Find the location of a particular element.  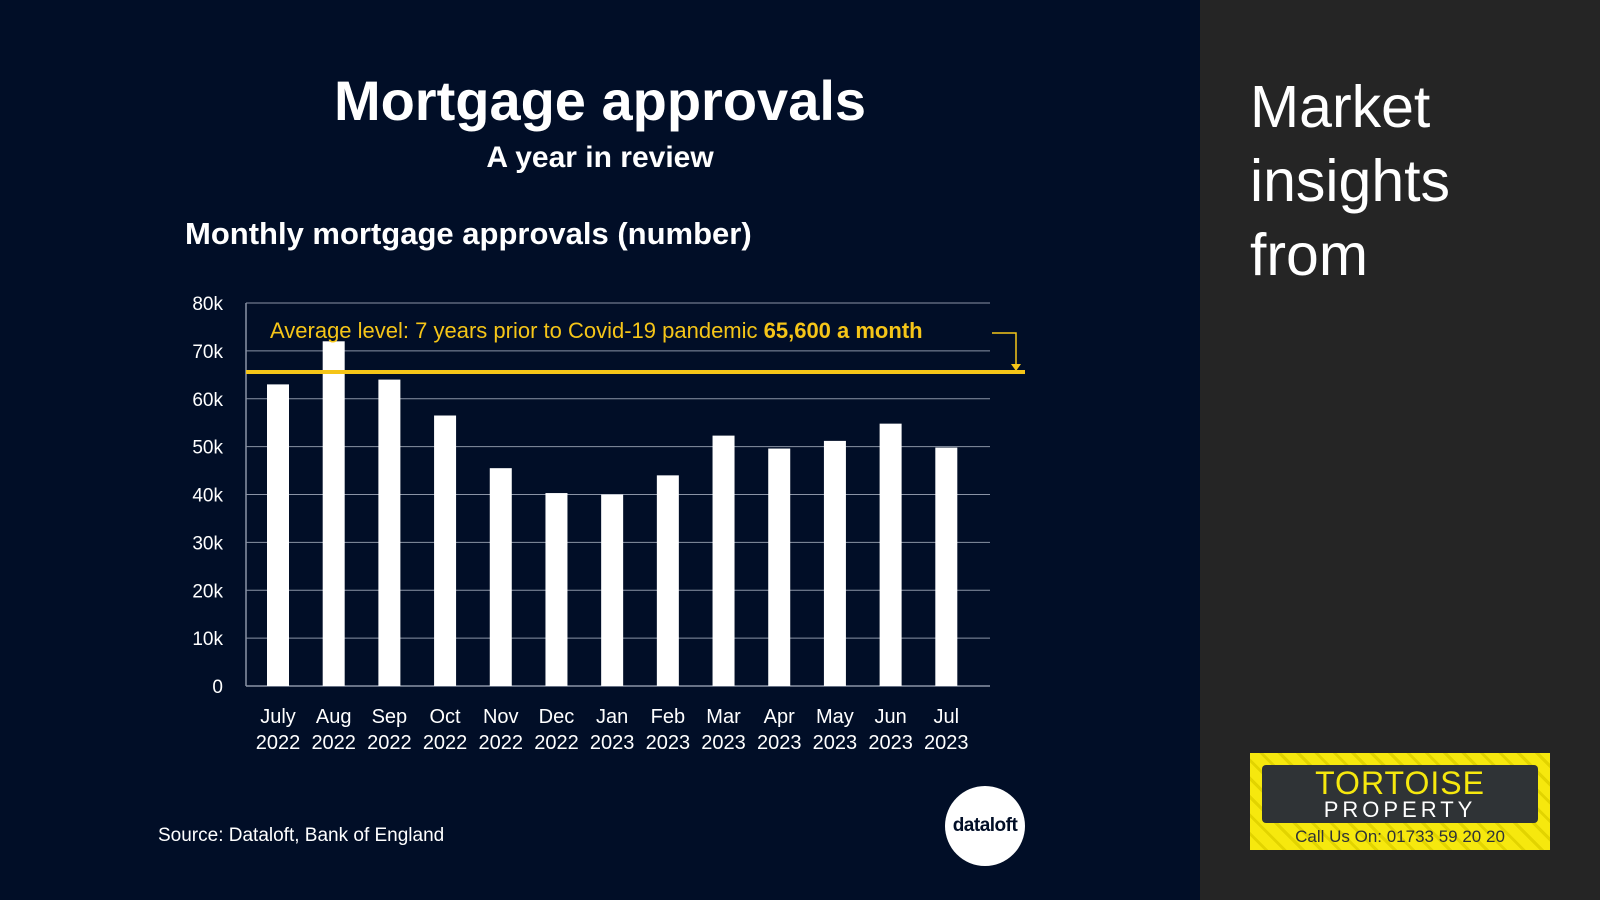

x-tick-label: Sep is located at coordinates (390, 717).